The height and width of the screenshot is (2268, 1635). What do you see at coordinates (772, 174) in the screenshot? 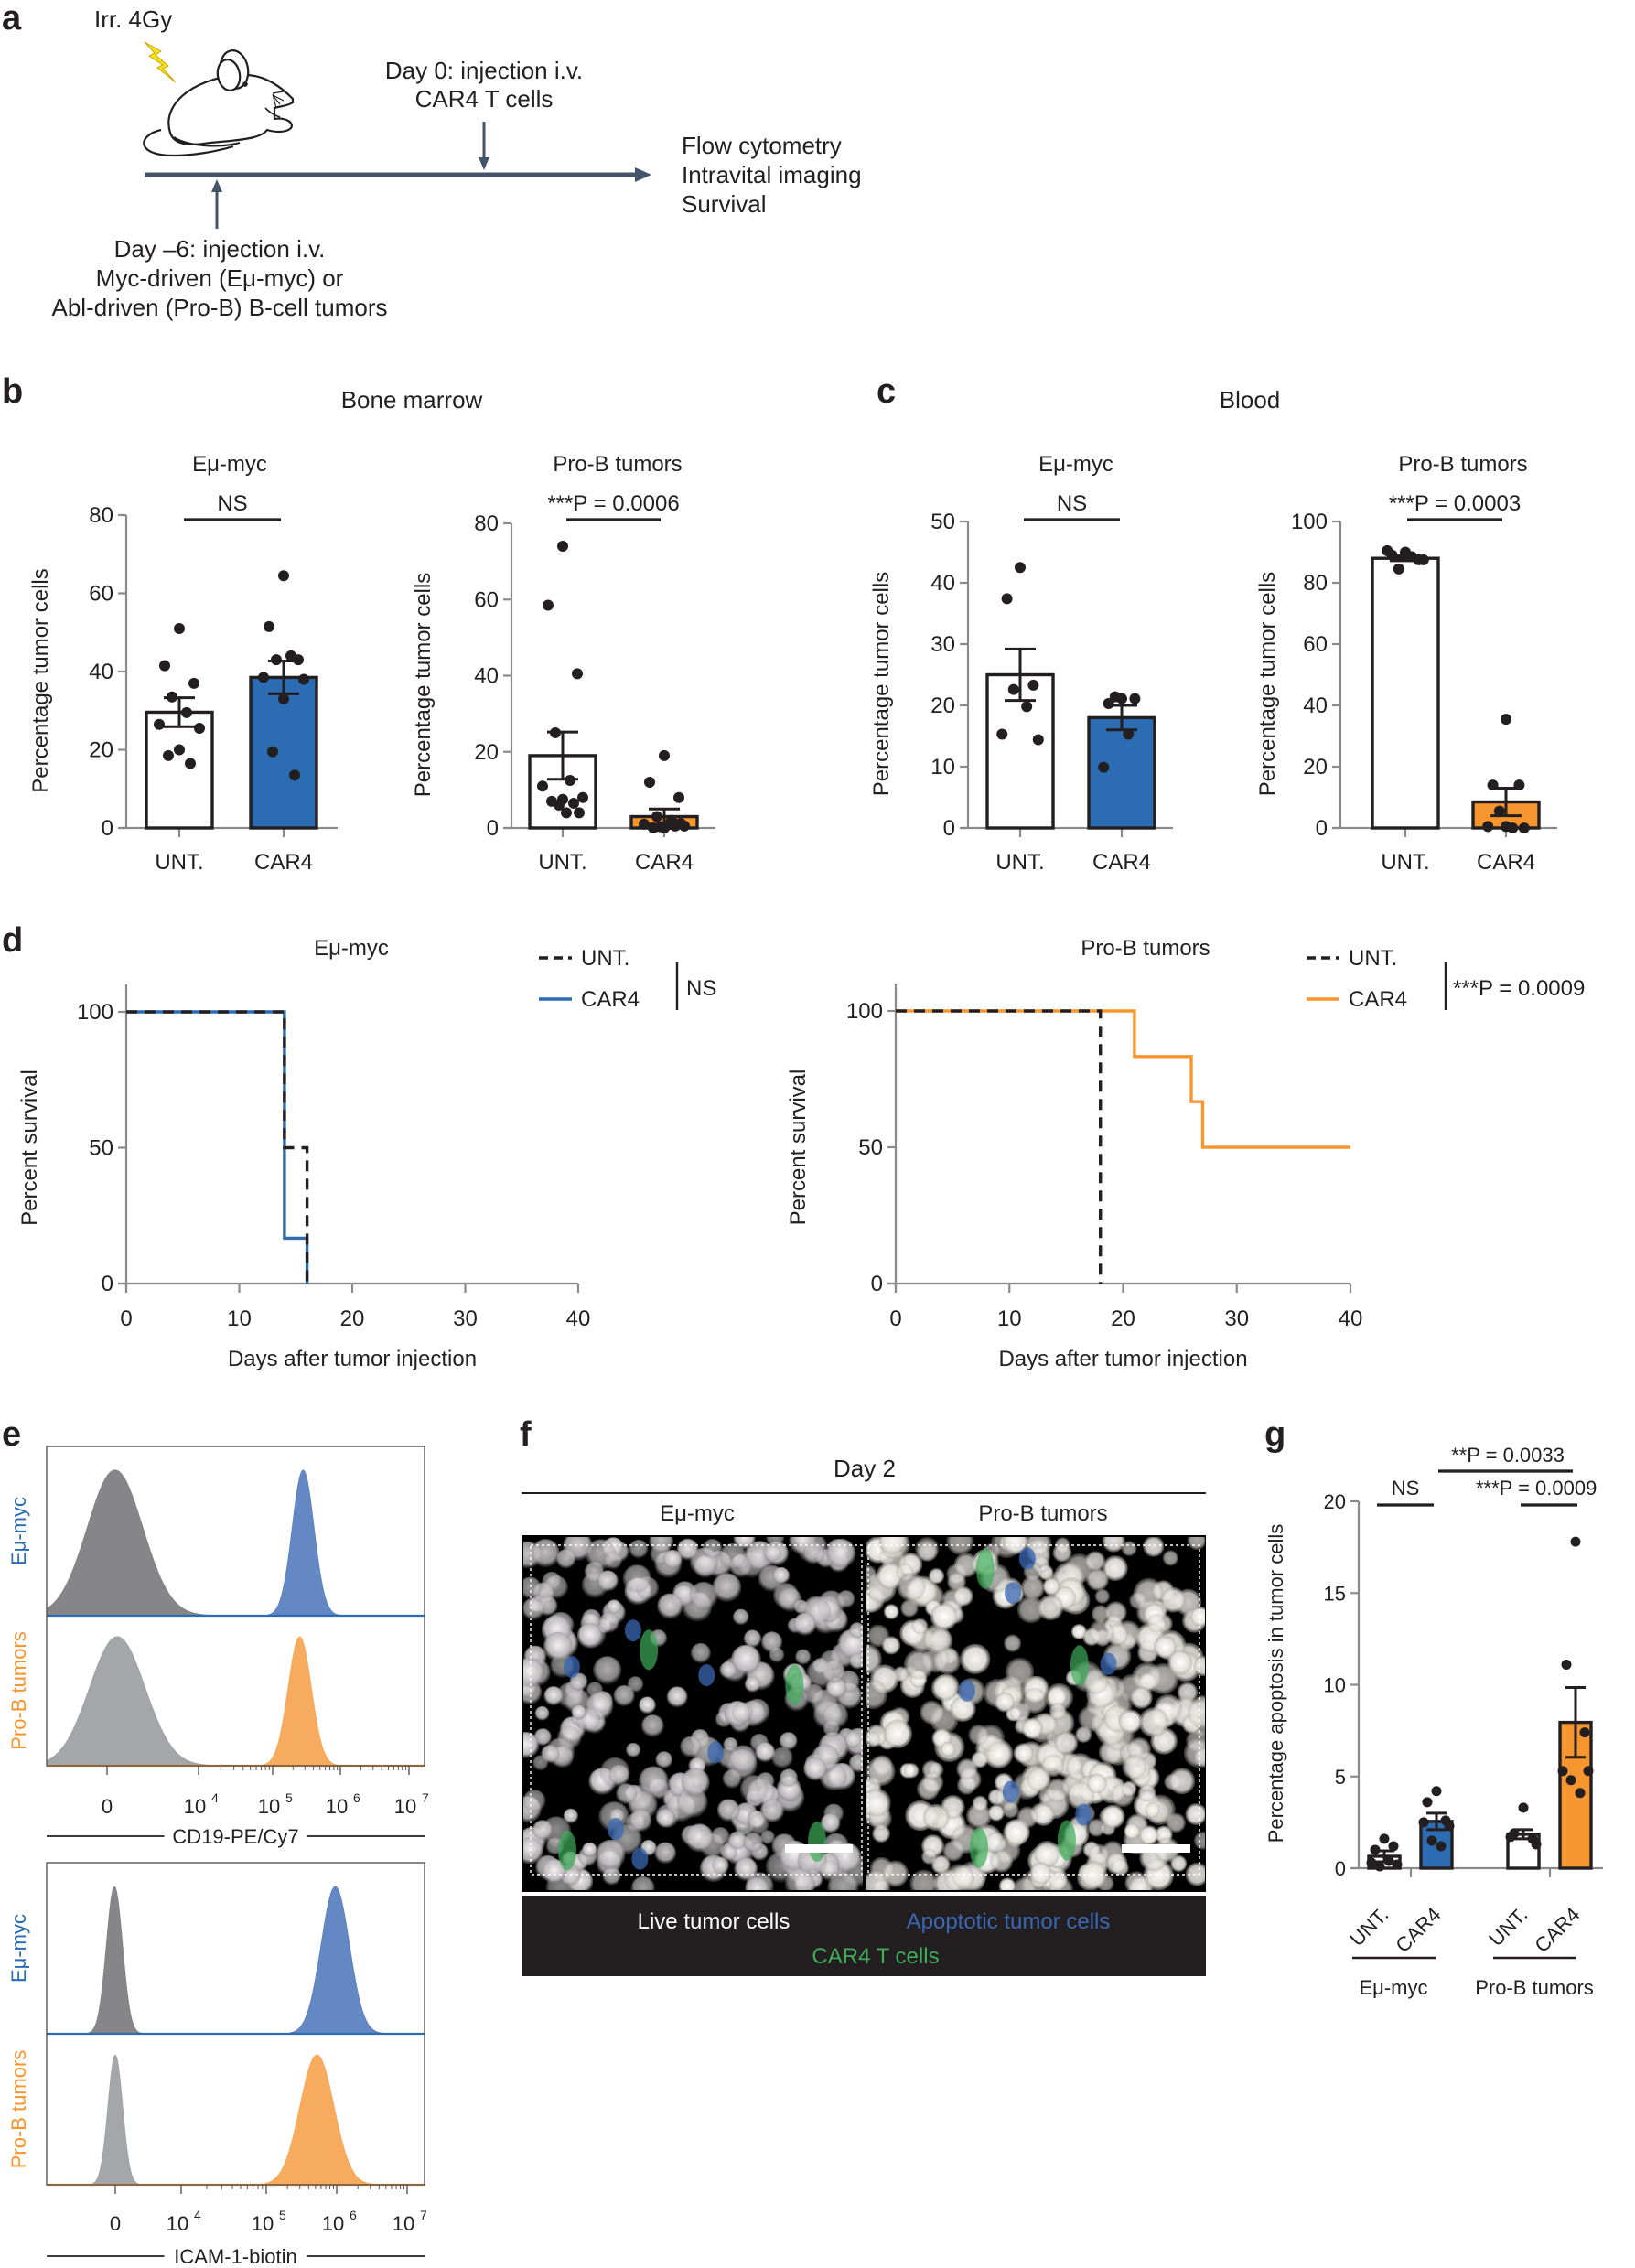
I see `readout-intravital-imaging: Intravital imaging` at bounding box center [772, 174].